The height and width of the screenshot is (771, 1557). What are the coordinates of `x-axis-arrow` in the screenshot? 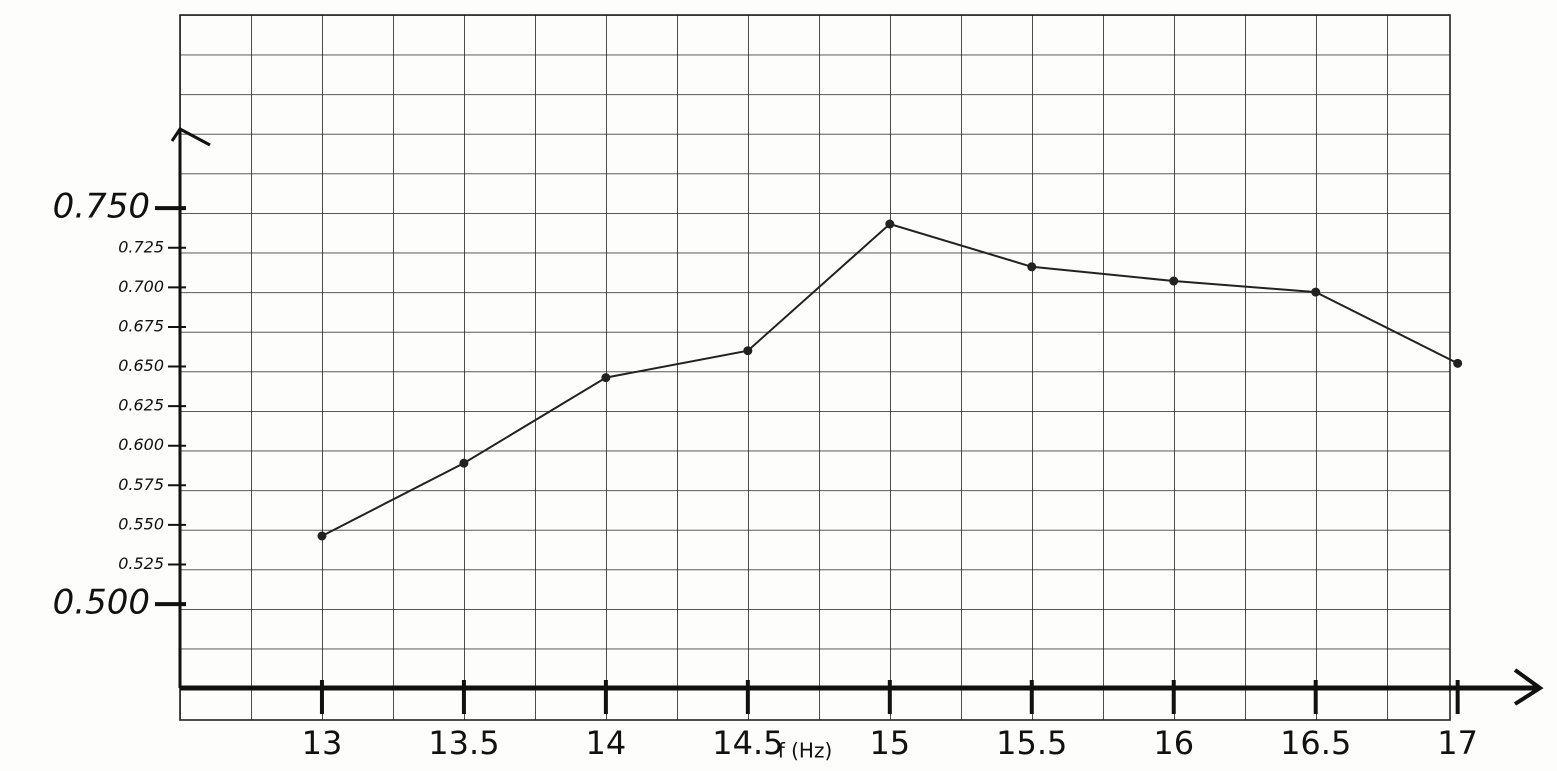 It's located at (1528, 687).